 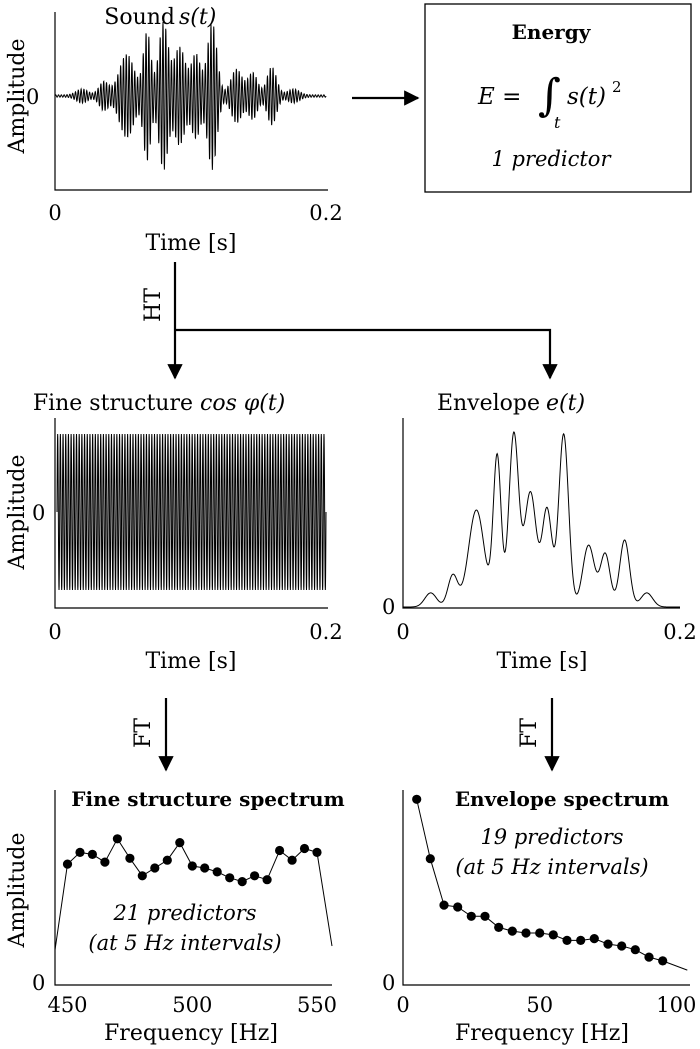 I want to click on envelope-spectrum-x-ticks: 0 50 100, so click(x=546, y=1005).